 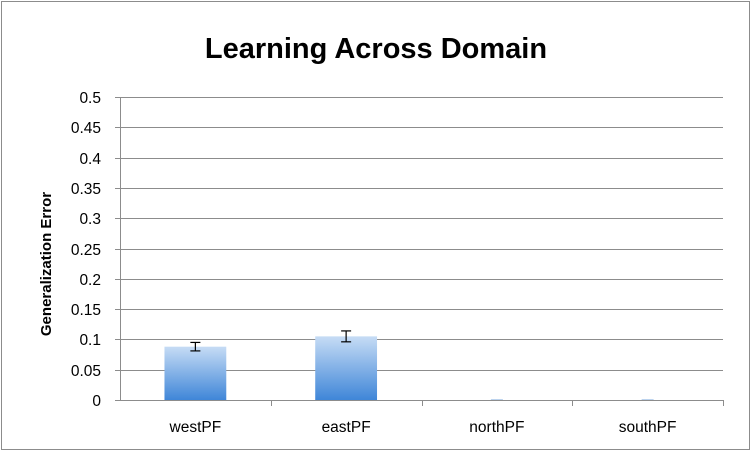 What do you see at coordinates (195, 373) in the screenshot?
I see `bar-westPF` at bounding box center [195, 373].